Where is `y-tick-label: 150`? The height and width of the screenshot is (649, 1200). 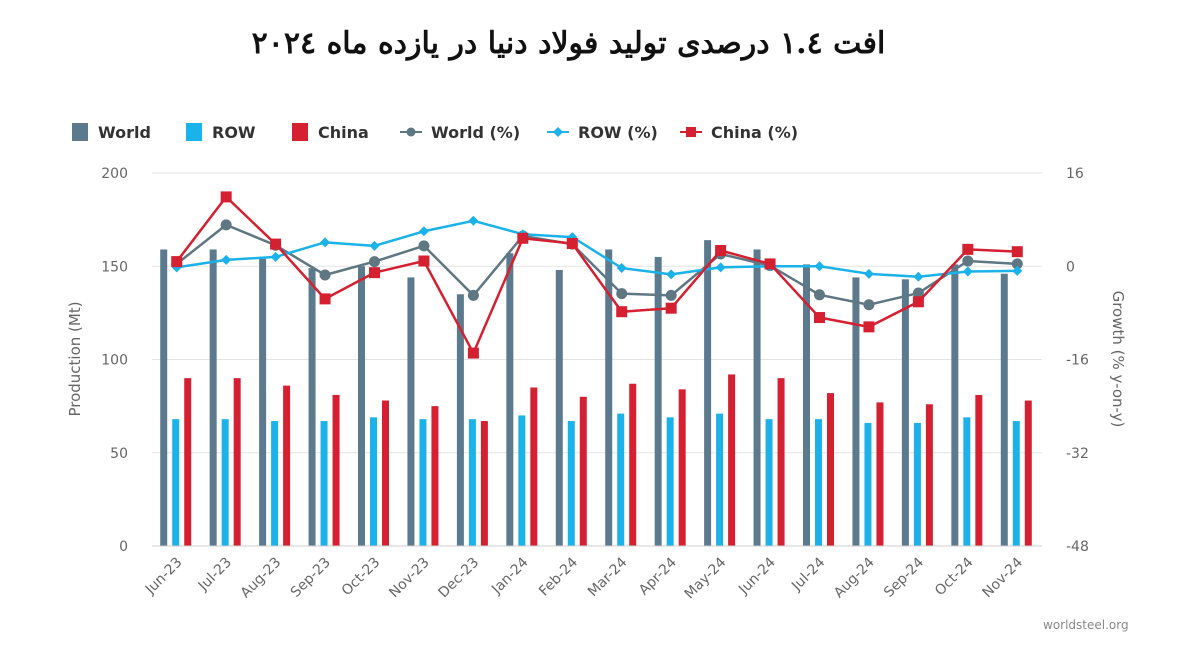
y-tick-label: 150 is located at coordinates (114, 267).